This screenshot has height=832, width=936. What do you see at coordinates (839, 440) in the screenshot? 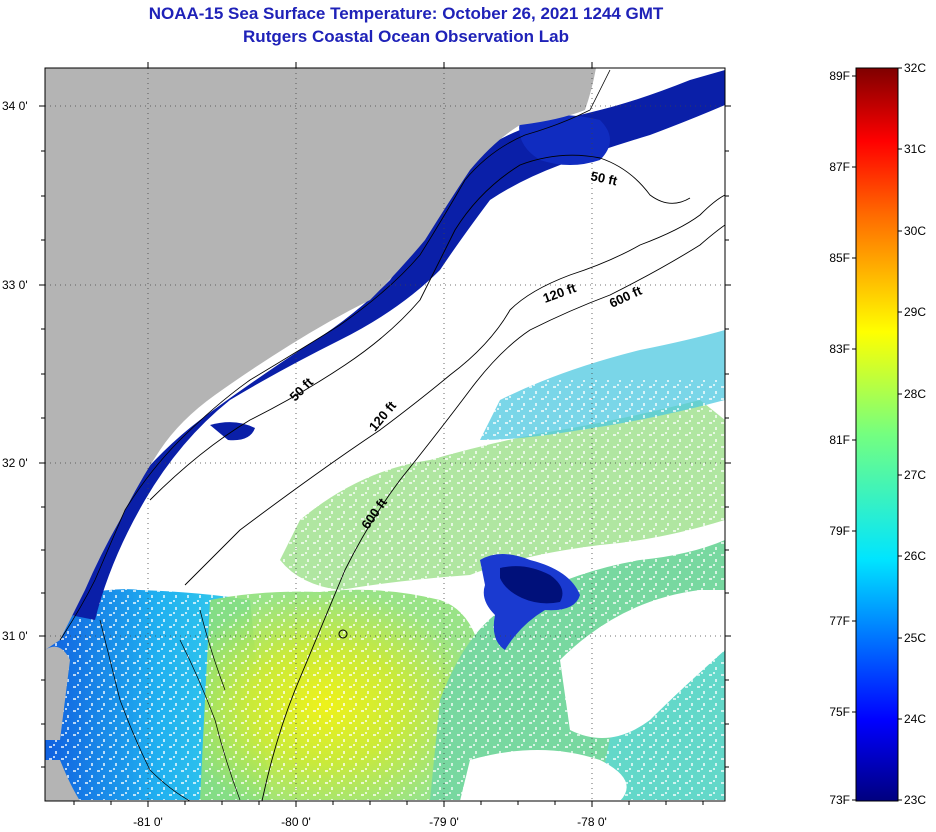
I see `colorbar-f-81: 81F` at bounding box center [839, 440].